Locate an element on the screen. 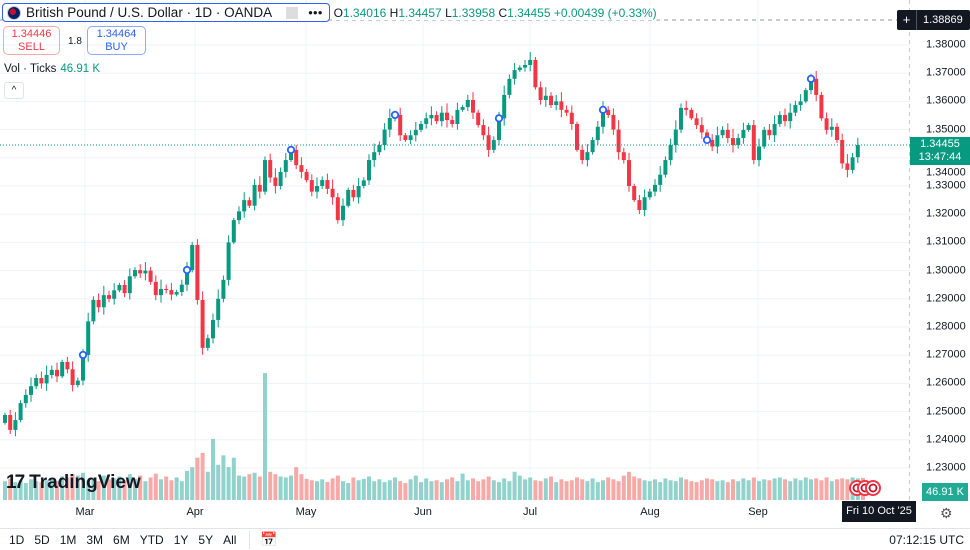 This screenshot has height=550, width=970. range-all: All is located at coordinates (230, 539).